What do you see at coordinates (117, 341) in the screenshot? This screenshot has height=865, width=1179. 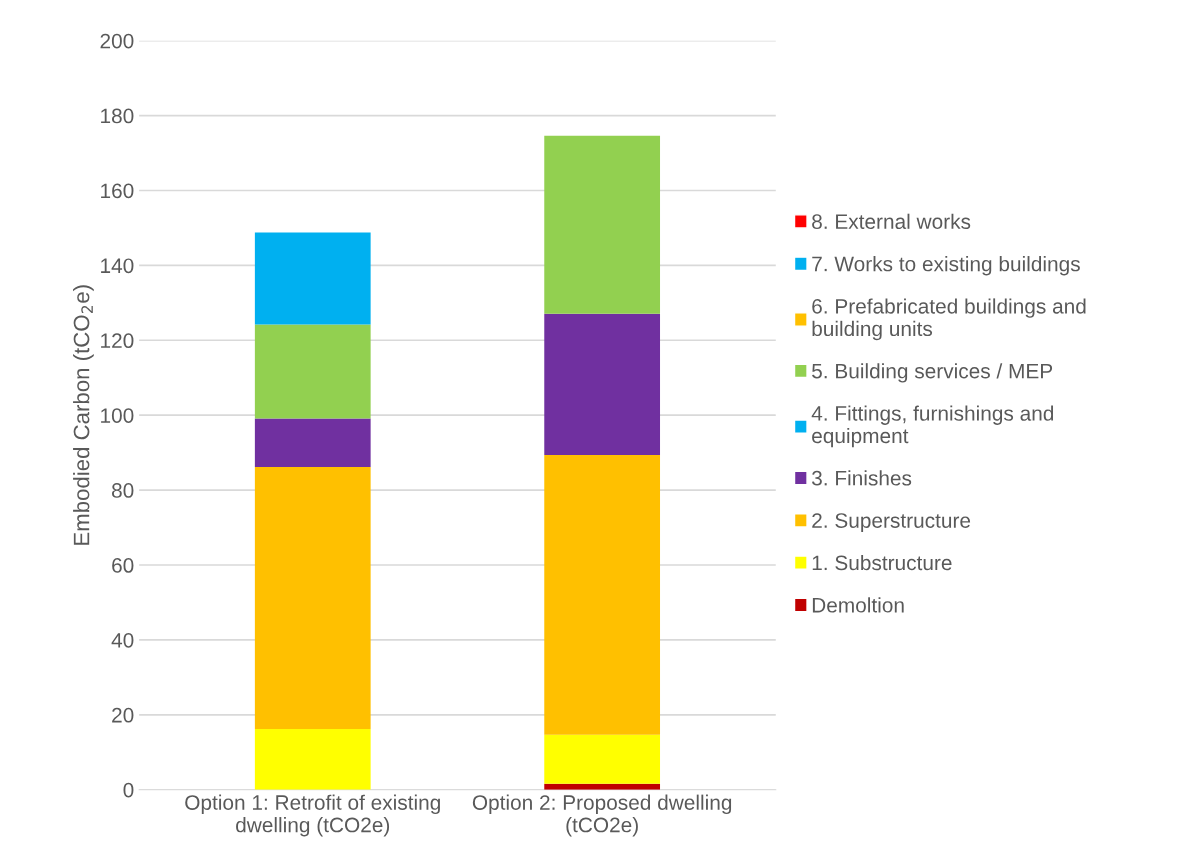 I see `y-tick-label: 120` at bounding box center [117, 341].